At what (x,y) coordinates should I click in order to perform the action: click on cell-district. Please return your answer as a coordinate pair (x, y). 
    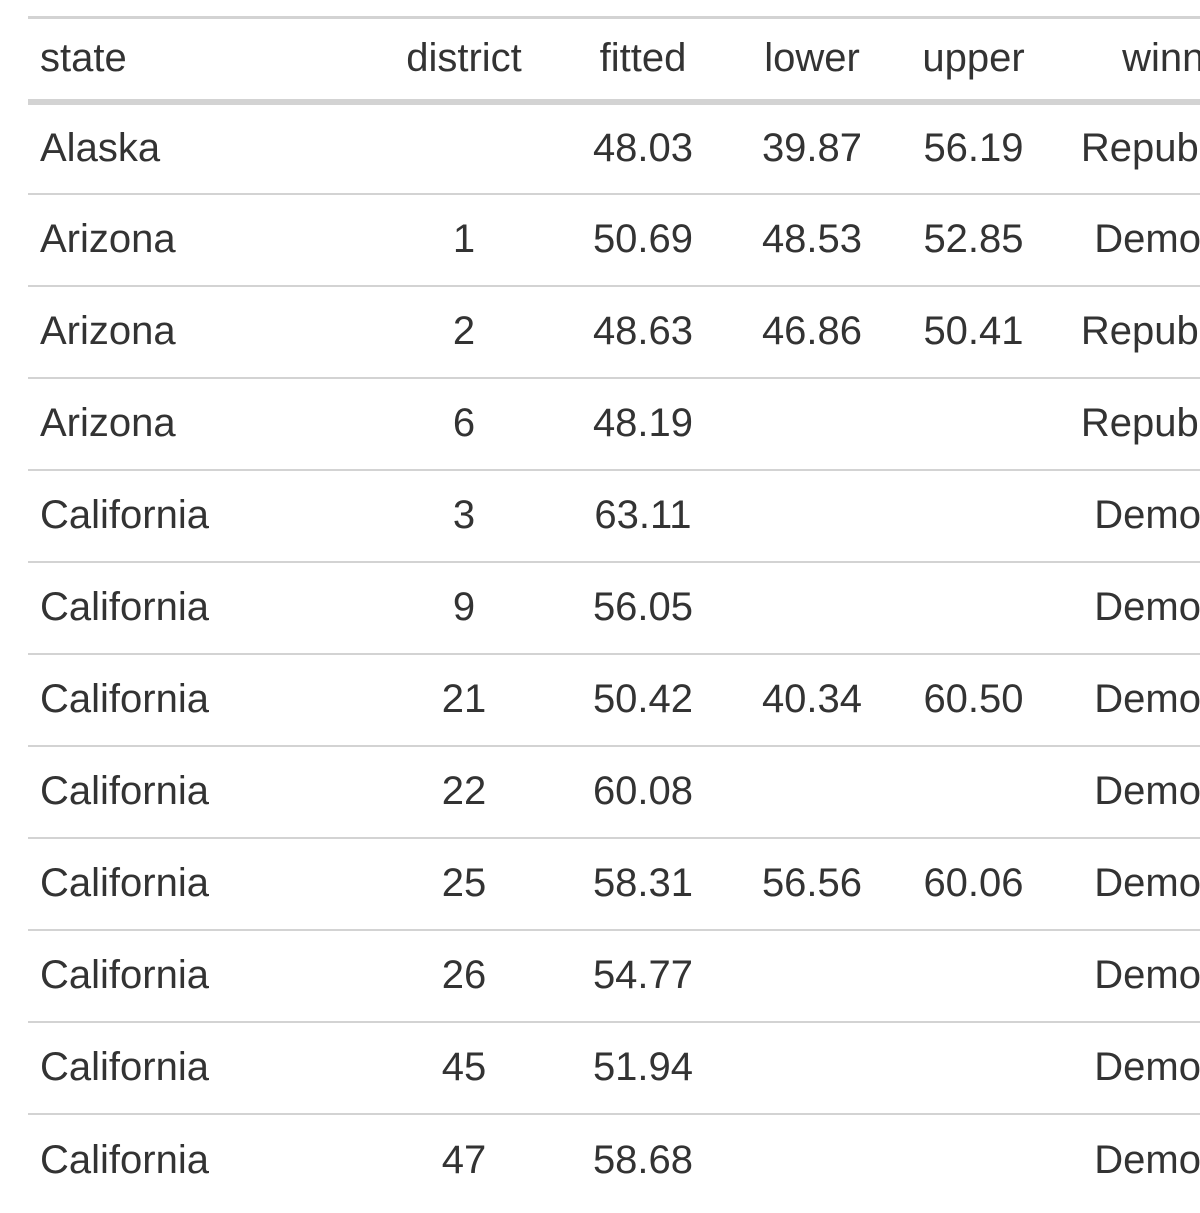
    Looking at the image, I should click on (464, 148).